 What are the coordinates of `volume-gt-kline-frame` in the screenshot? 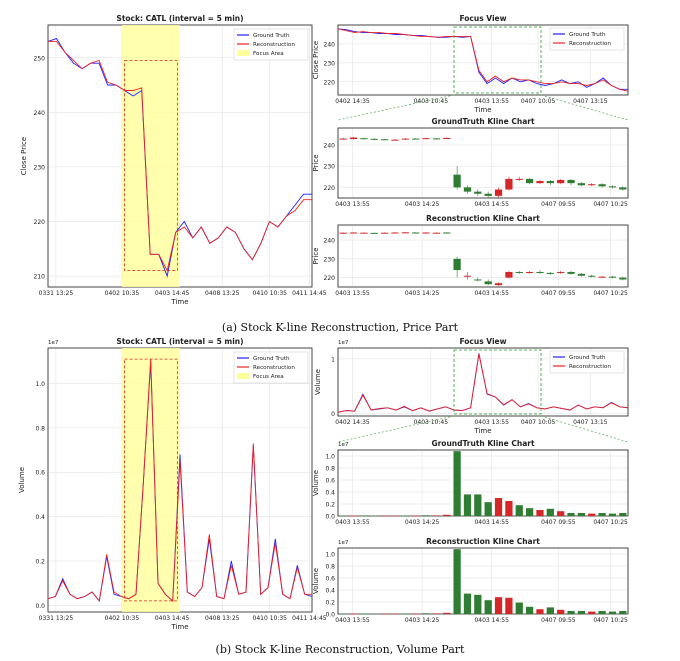 It's located at (483, 483).